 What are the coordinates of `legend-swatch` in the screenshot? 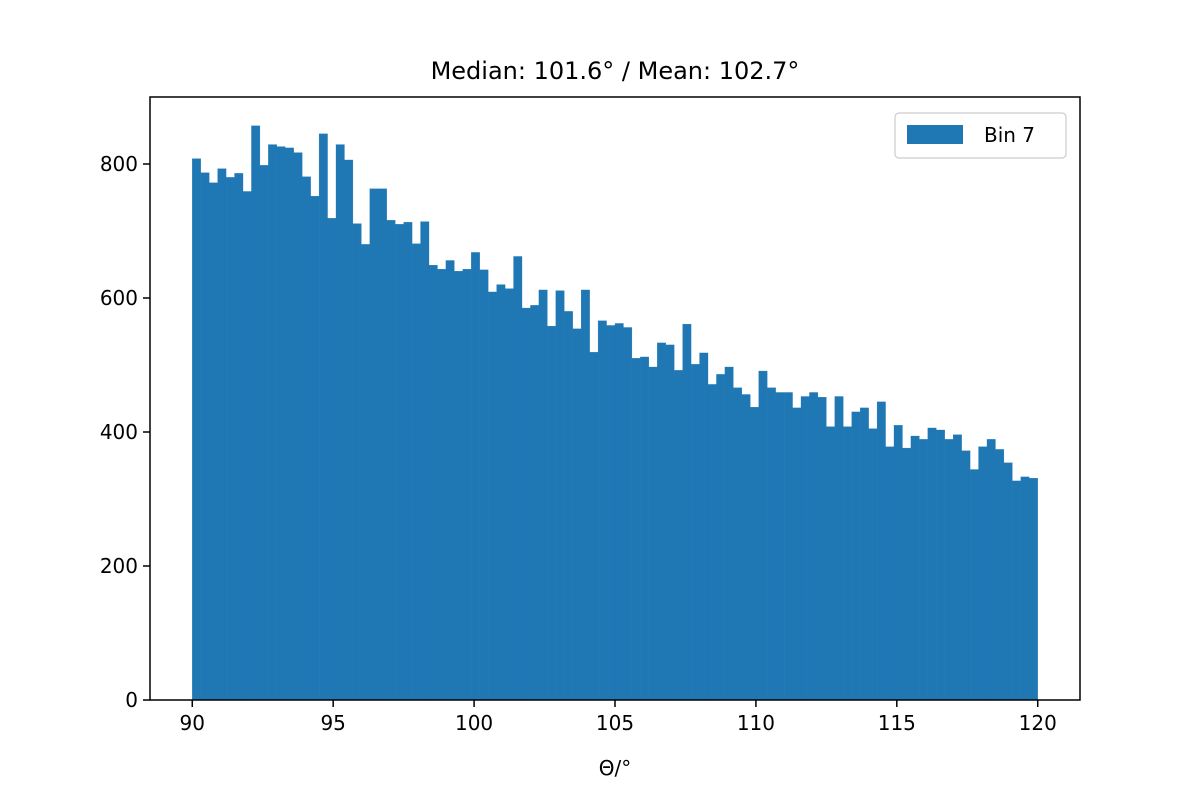 It's located at (935, 134).